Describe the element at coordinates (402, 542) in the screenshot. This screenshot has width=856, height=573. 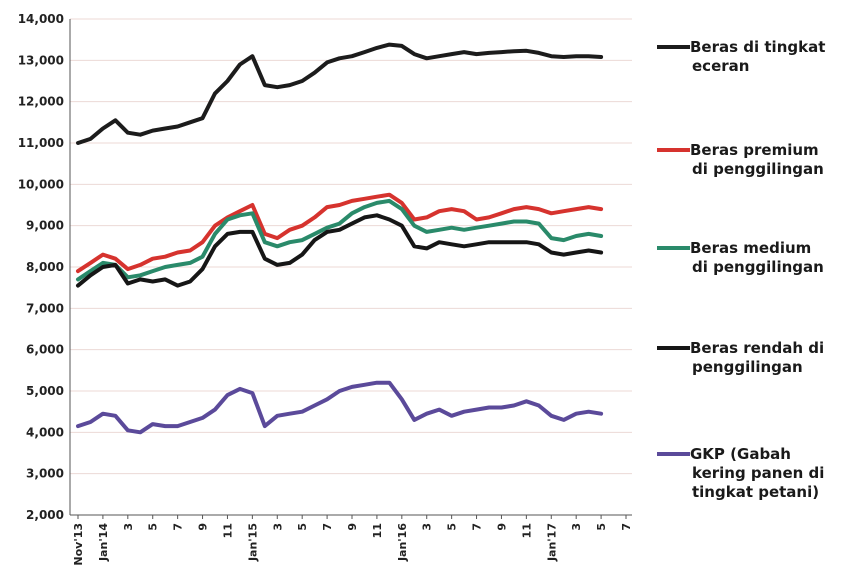
I see `x-tick-label: Jan'16` at that location.